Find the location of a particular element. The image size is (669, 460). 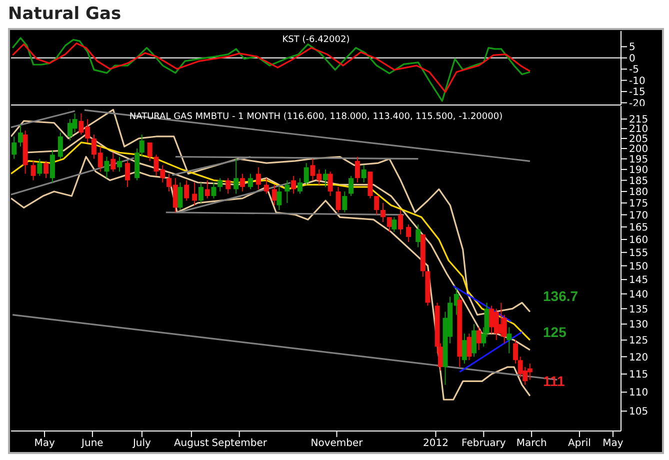

y-tick-label: 150 is located at coordinates (638, 266).